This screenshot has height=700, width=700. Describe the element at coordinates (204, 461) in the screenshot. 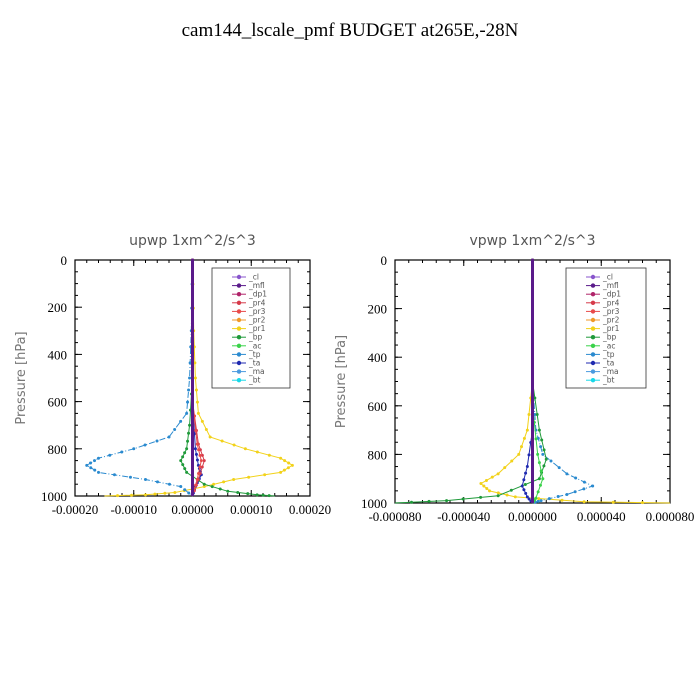

I see `upwp-series-marker-pr4` at that location.